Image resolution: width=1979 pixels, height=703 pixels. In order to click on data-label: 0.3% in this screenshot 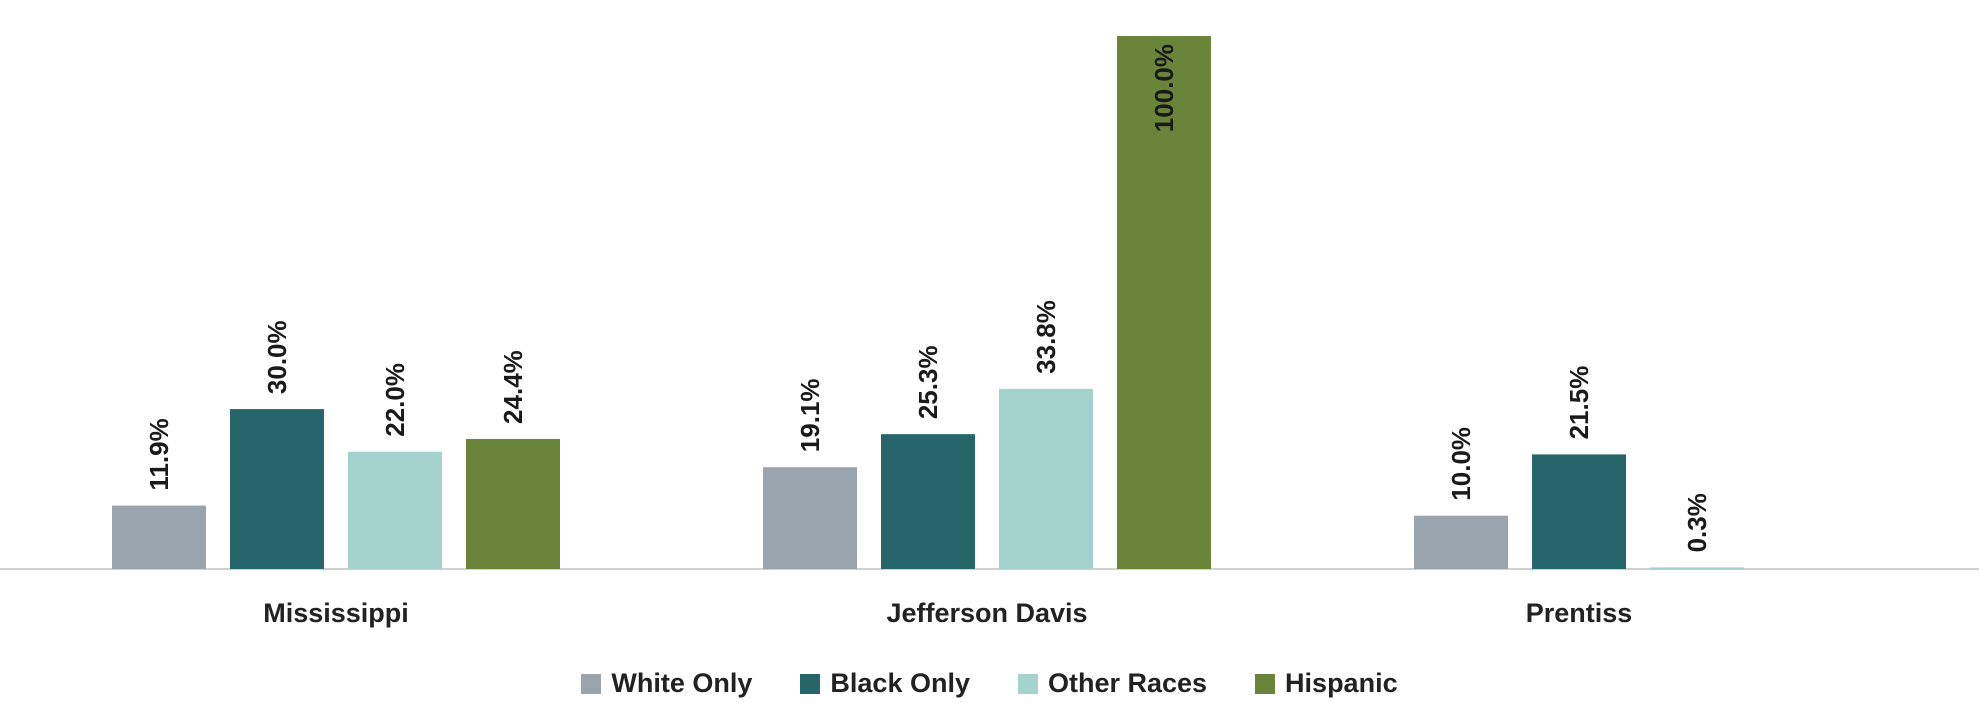, I will do `click(1697, 522)`.